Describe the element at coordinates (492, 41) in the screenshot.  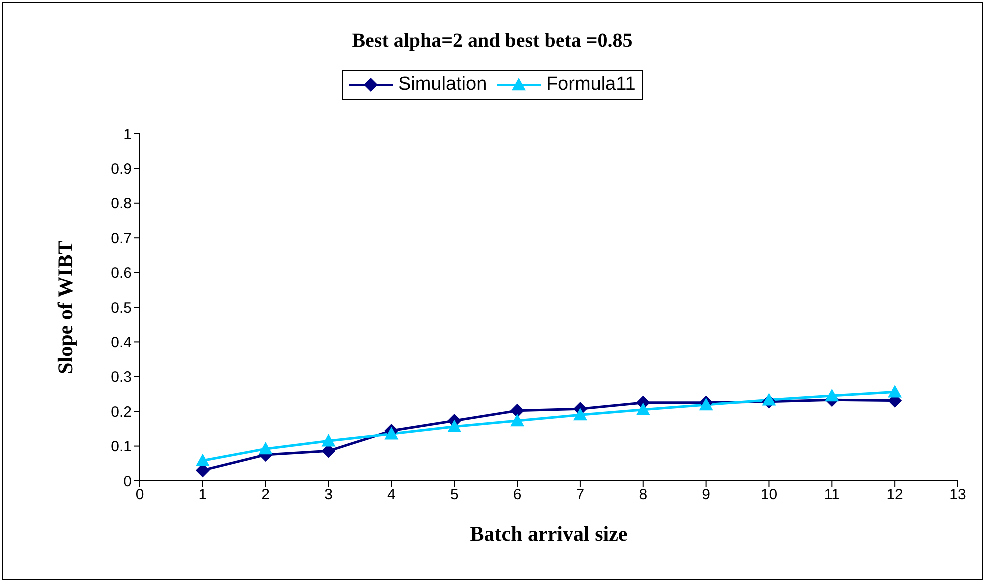
I see `chart-title: Best alpha=2 and best beta =0.85` at that location.